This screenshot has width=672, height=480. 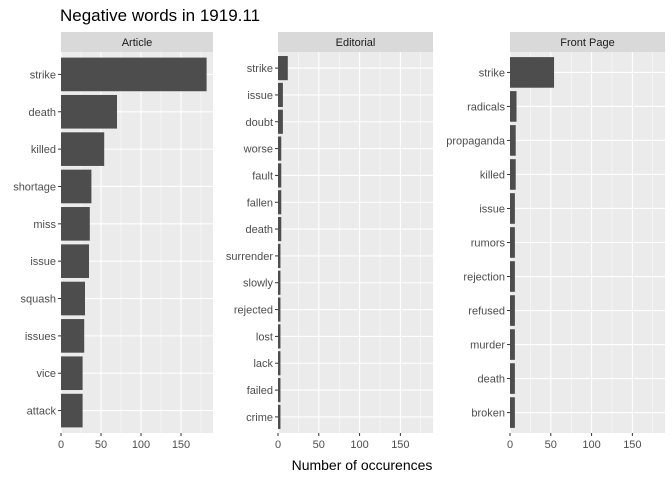 I want to click on bar-editorial-lost, so click(x=279, y=336).